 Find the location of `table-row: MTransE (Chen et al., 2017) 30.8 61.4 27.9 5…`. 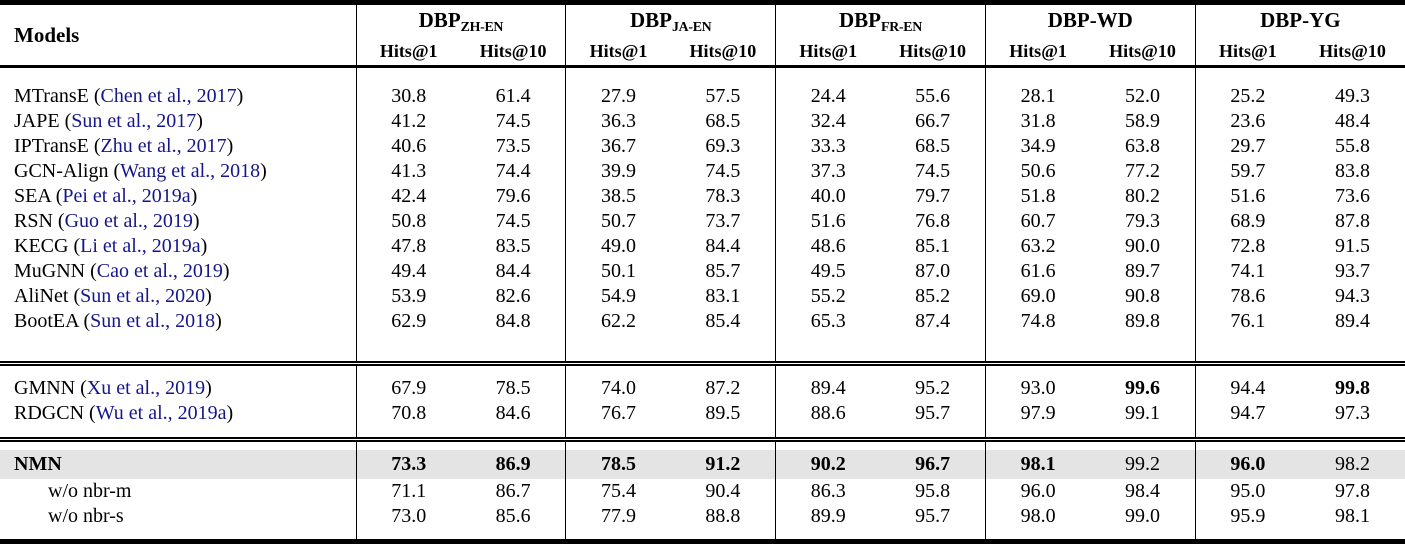

table-row: MTransE (Chen et al., 2017) 30.8 61.4 27.9 5… is located at coordinates (702, 96).